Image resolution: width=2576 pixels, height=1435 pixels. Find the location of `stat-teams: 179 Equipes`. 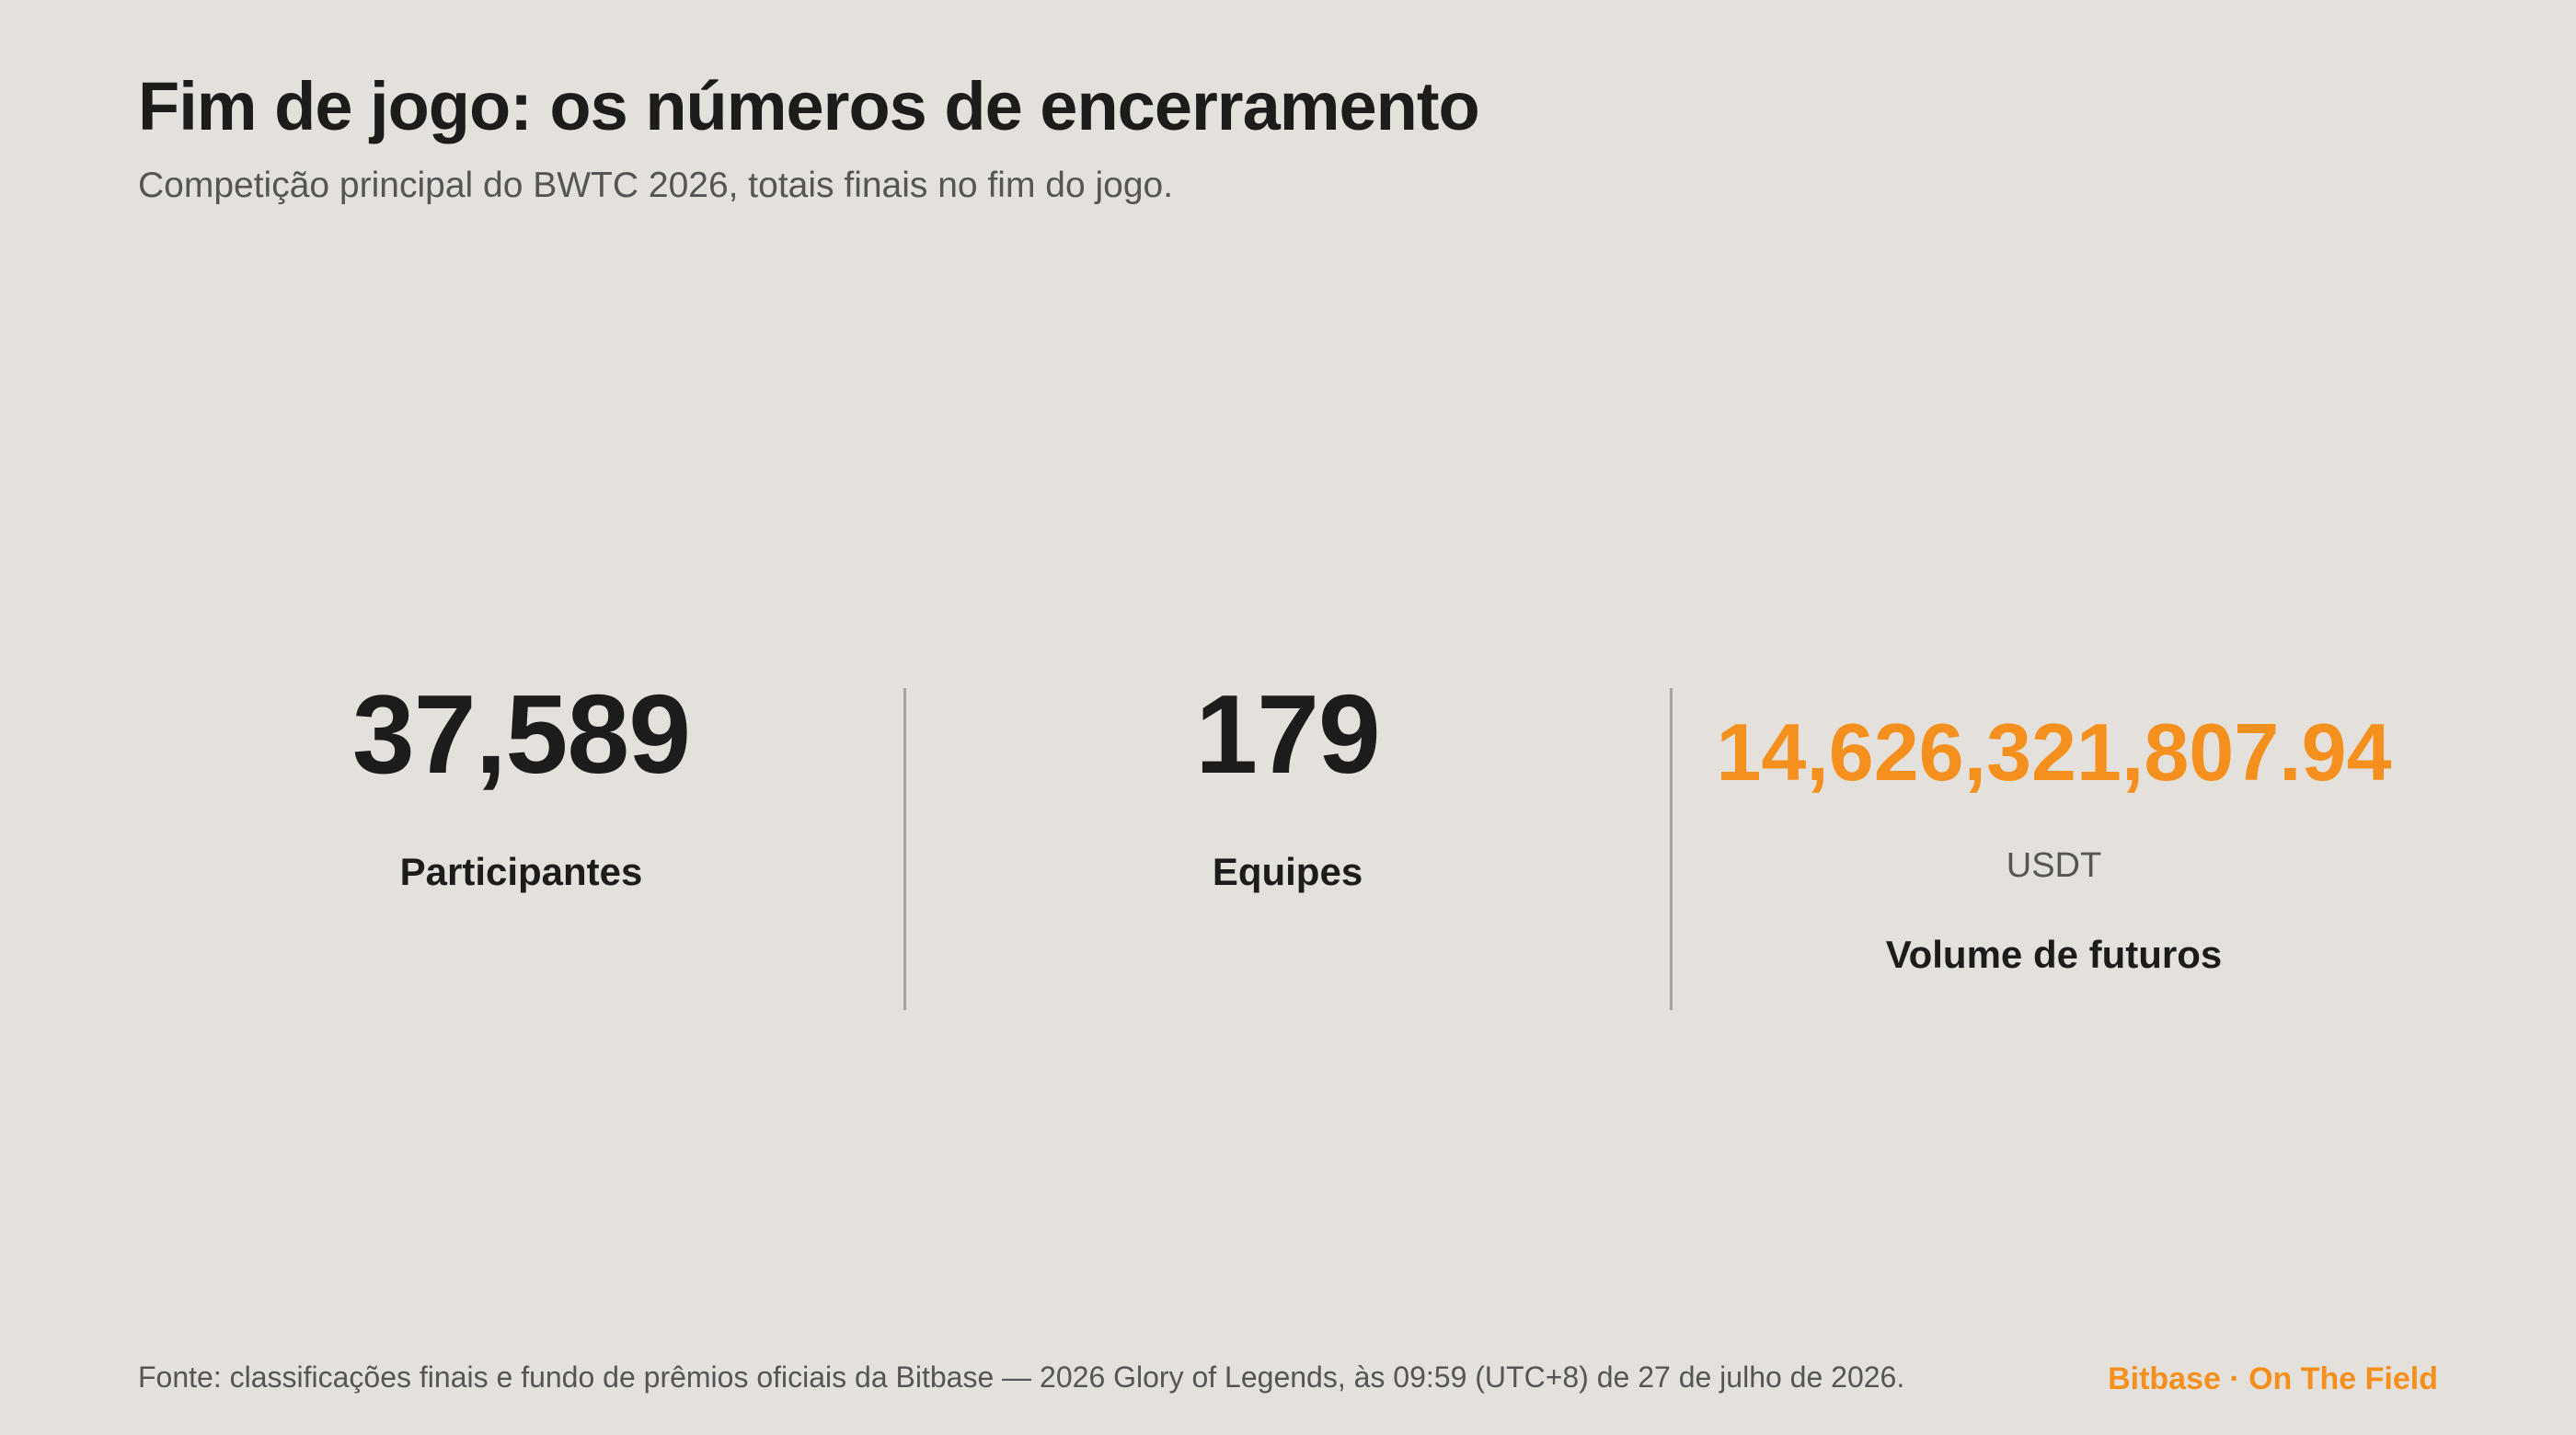

stat-teams: 179 Equipes is located at coordinates (1287, 841).